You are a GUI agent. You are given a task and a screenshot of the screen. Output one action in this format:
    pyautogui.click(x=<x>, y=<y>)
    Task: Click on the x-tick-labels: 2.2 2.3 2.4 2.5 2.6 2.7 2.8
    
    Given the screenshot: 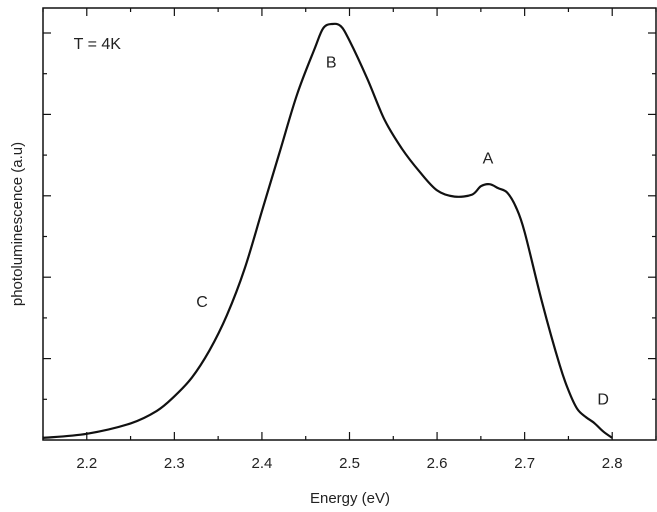 What is the action you would take?
    pyautogui.click(x=349, y=463)
    